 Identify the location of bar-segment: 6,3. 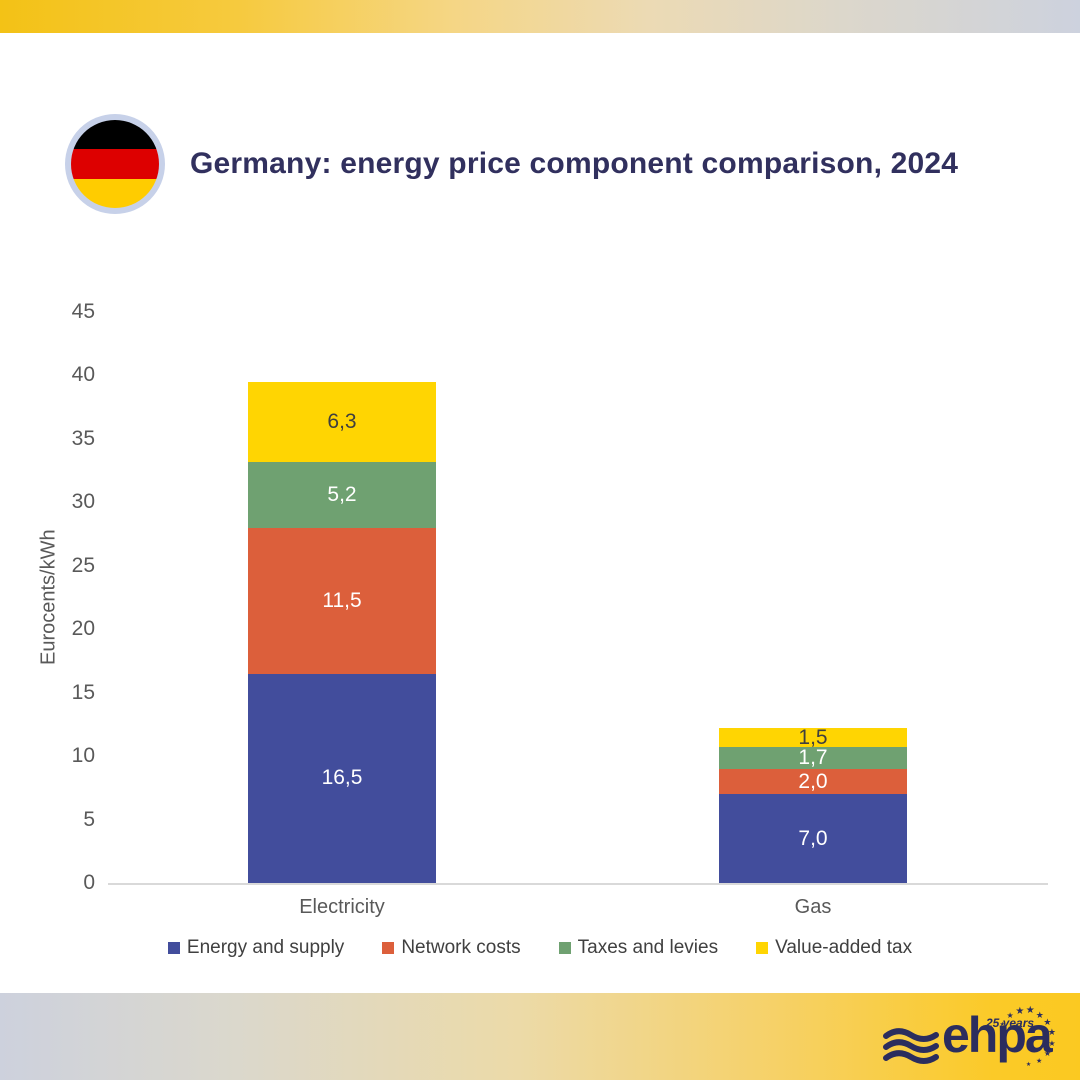
(342, 421).